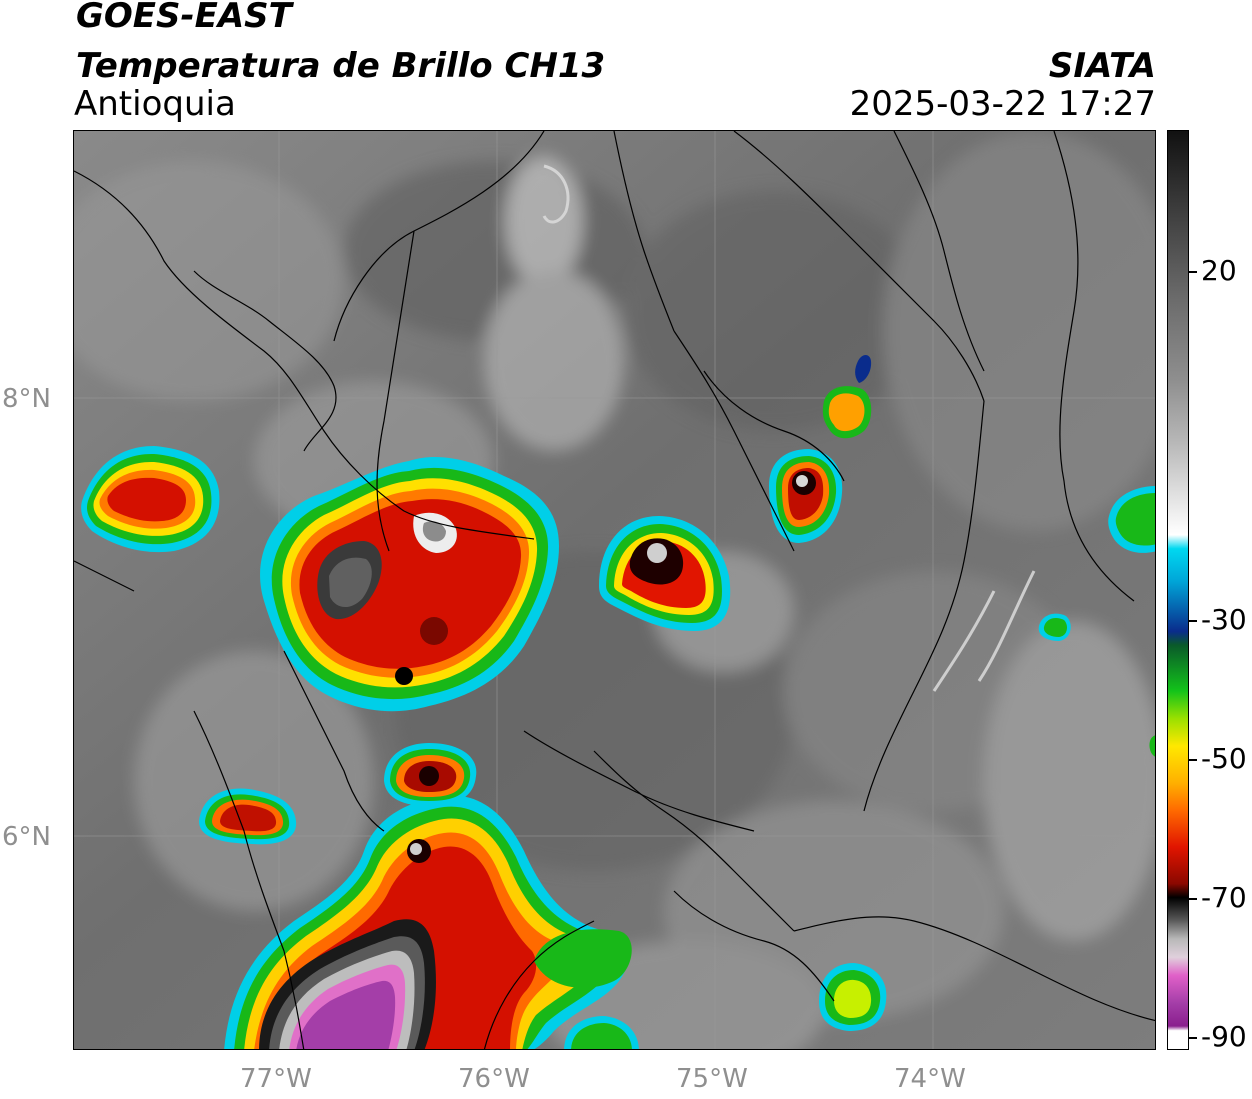 The image size is (1252, 1099). Describe the element at coordinates (1193, 1038) in the screenshot. I see `colorbar-tick-m90` at that location.